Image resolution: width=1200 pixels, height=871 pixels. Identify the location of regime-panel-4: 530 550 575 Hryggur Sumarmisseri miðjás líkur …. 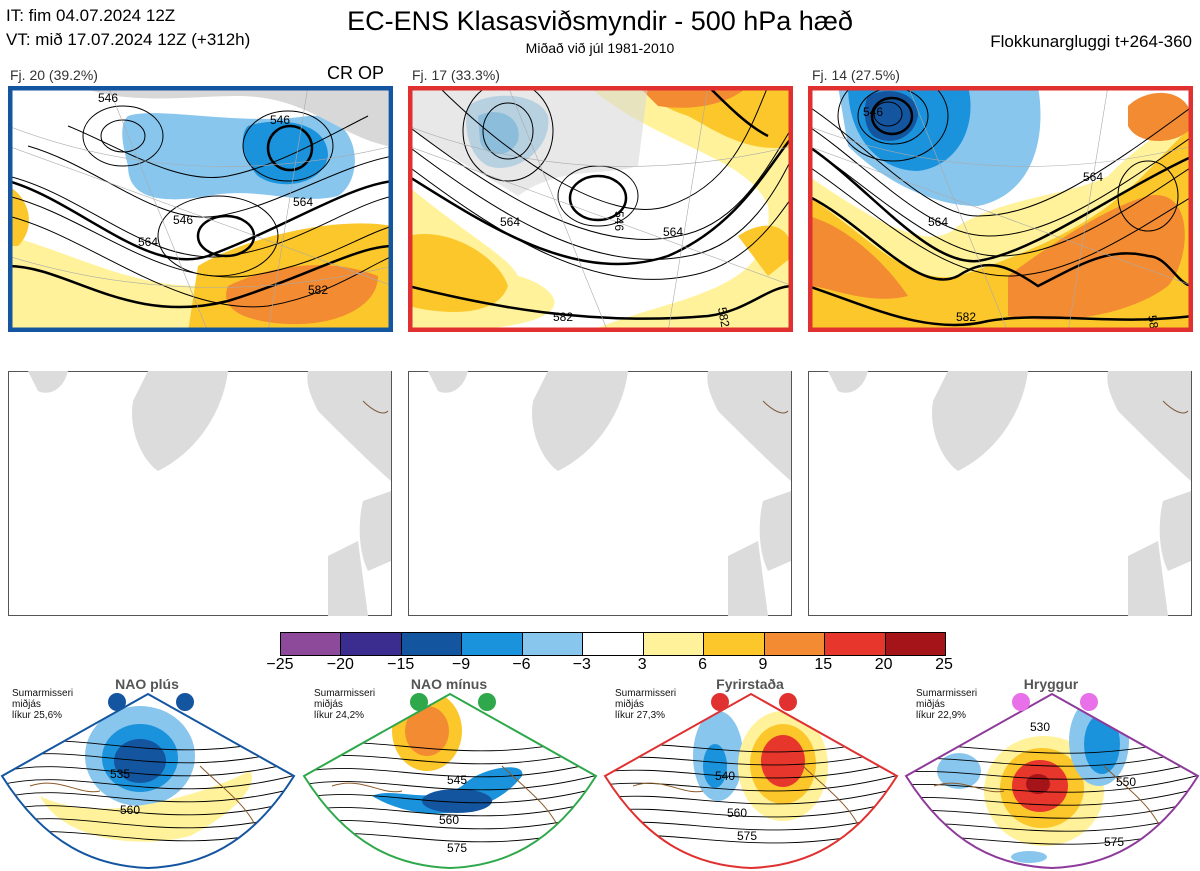
(1052, 773).